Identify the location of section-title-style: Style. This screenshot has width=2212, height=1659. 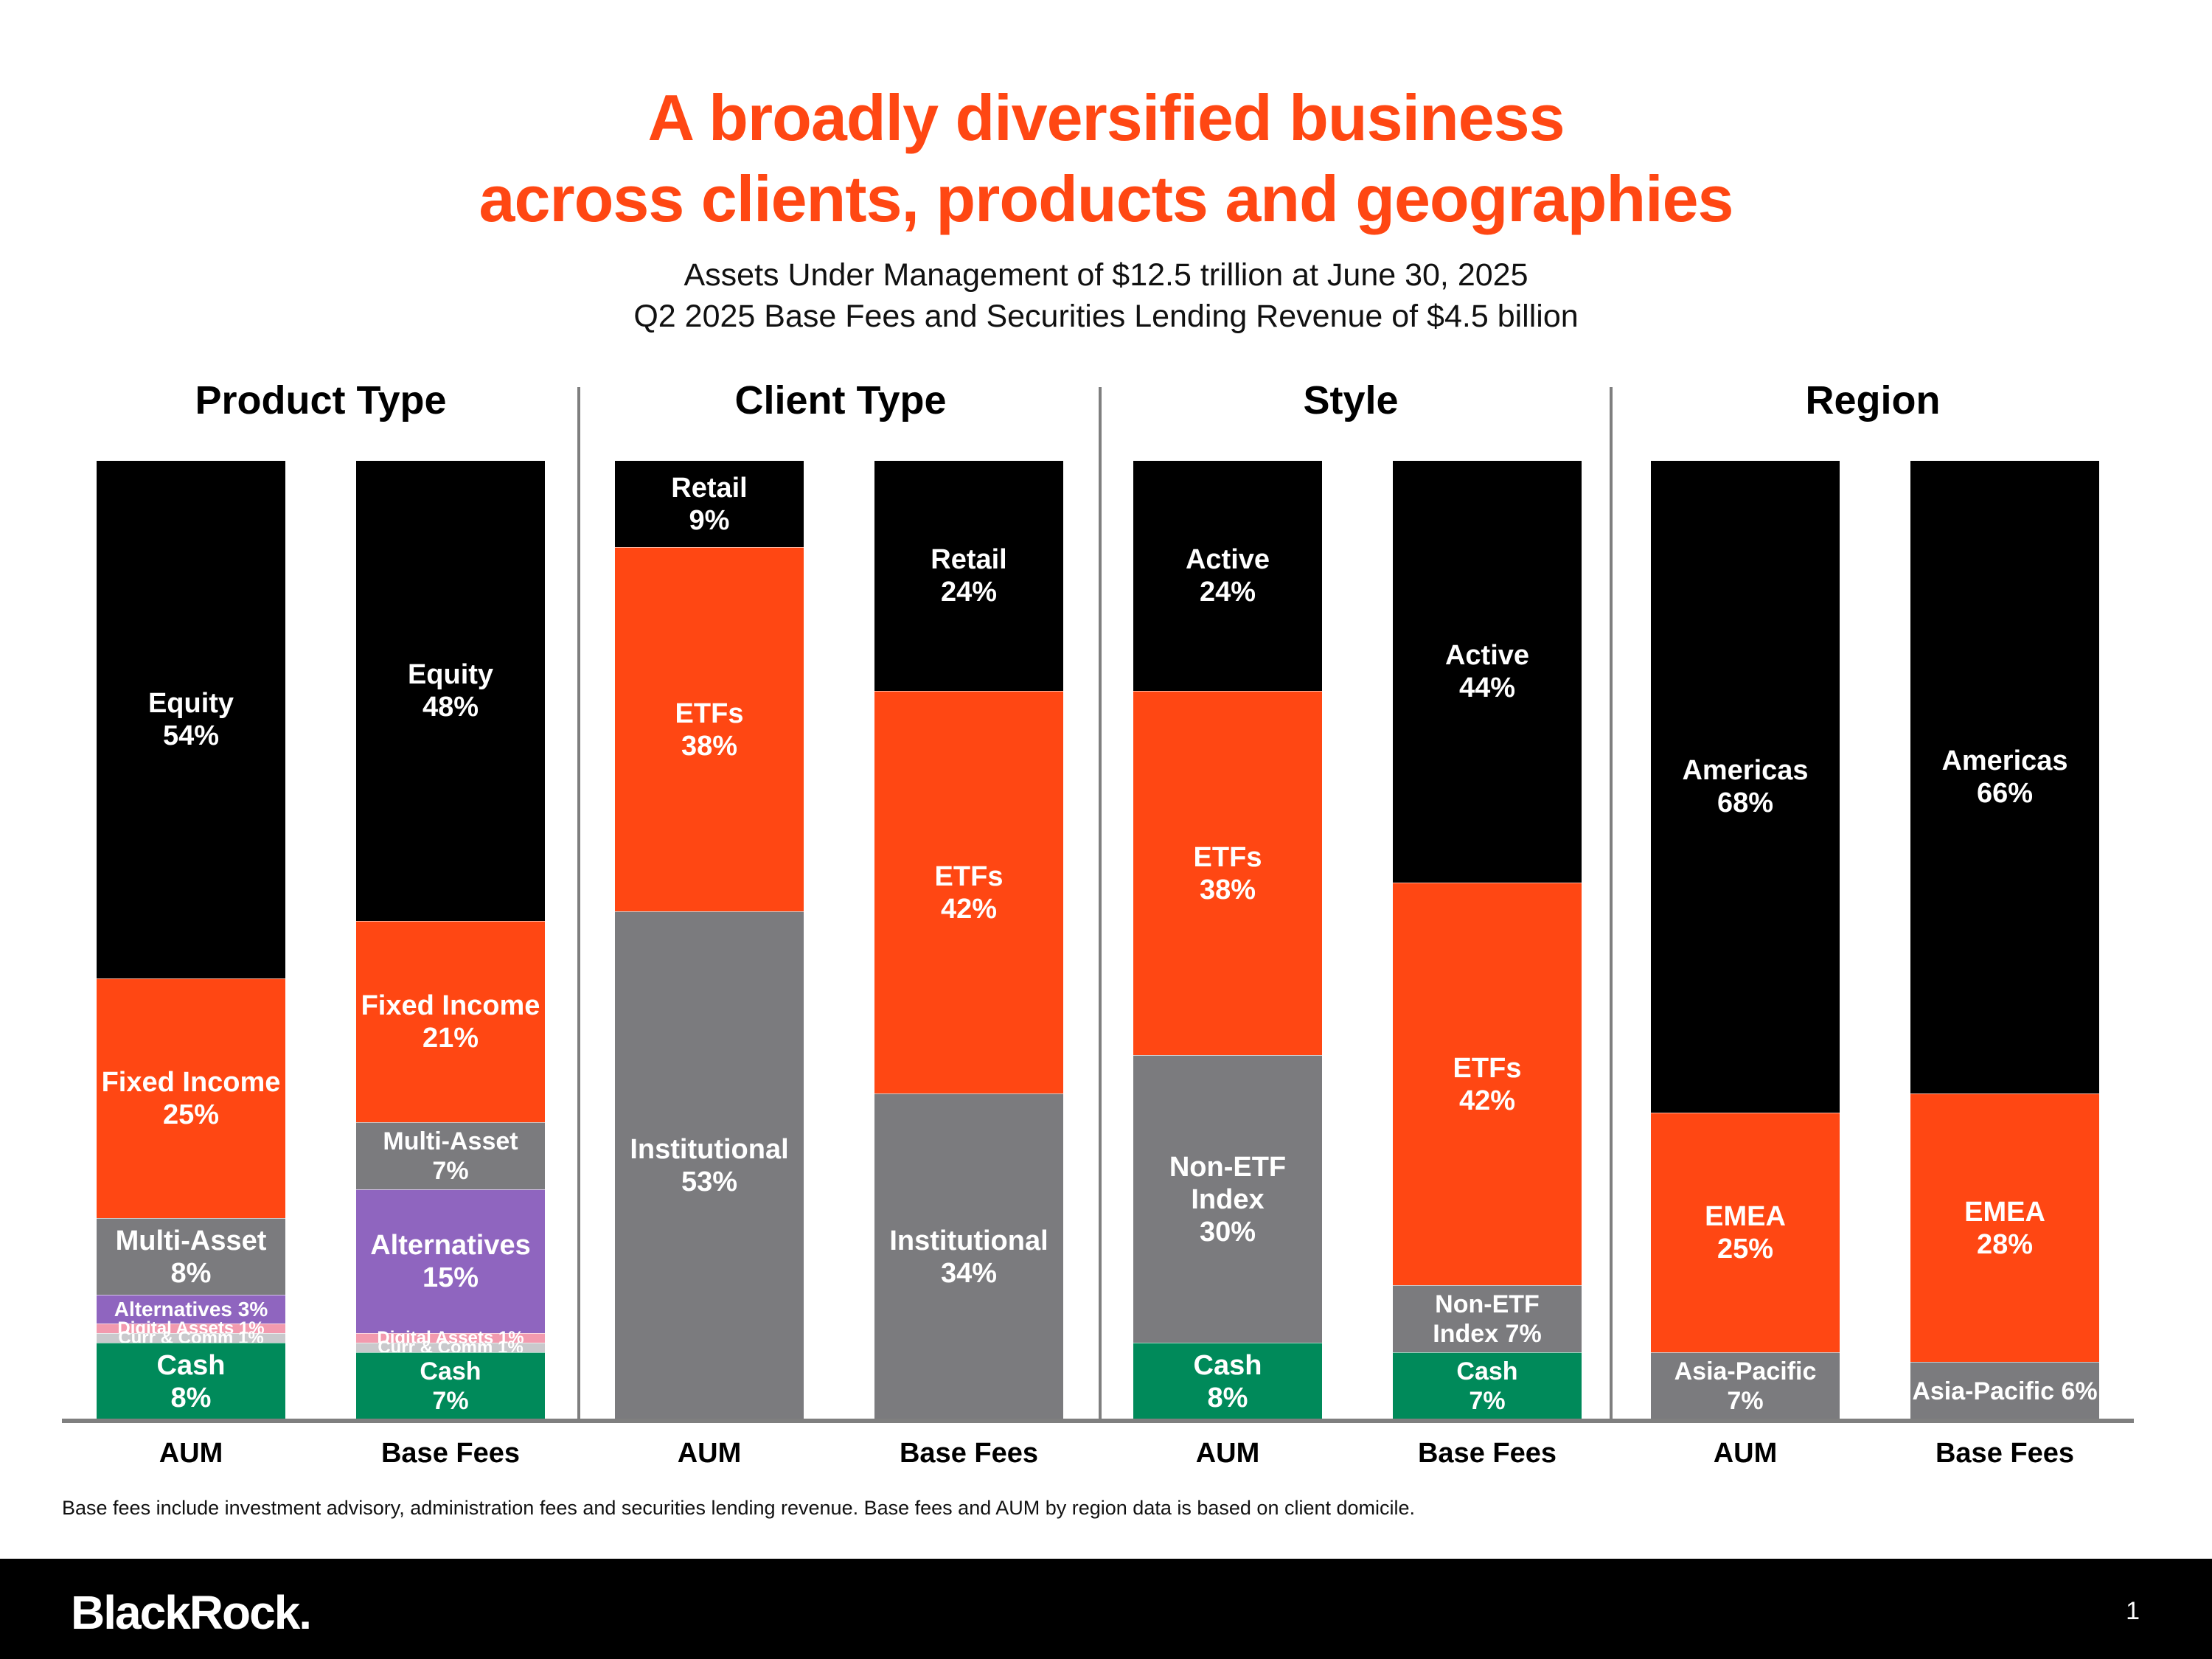
(1351, 400).